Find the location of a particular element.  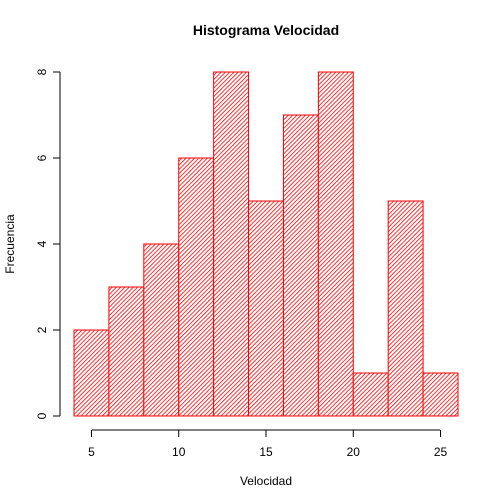

y-tick-label: 0 is located at coordinates (42, 415).